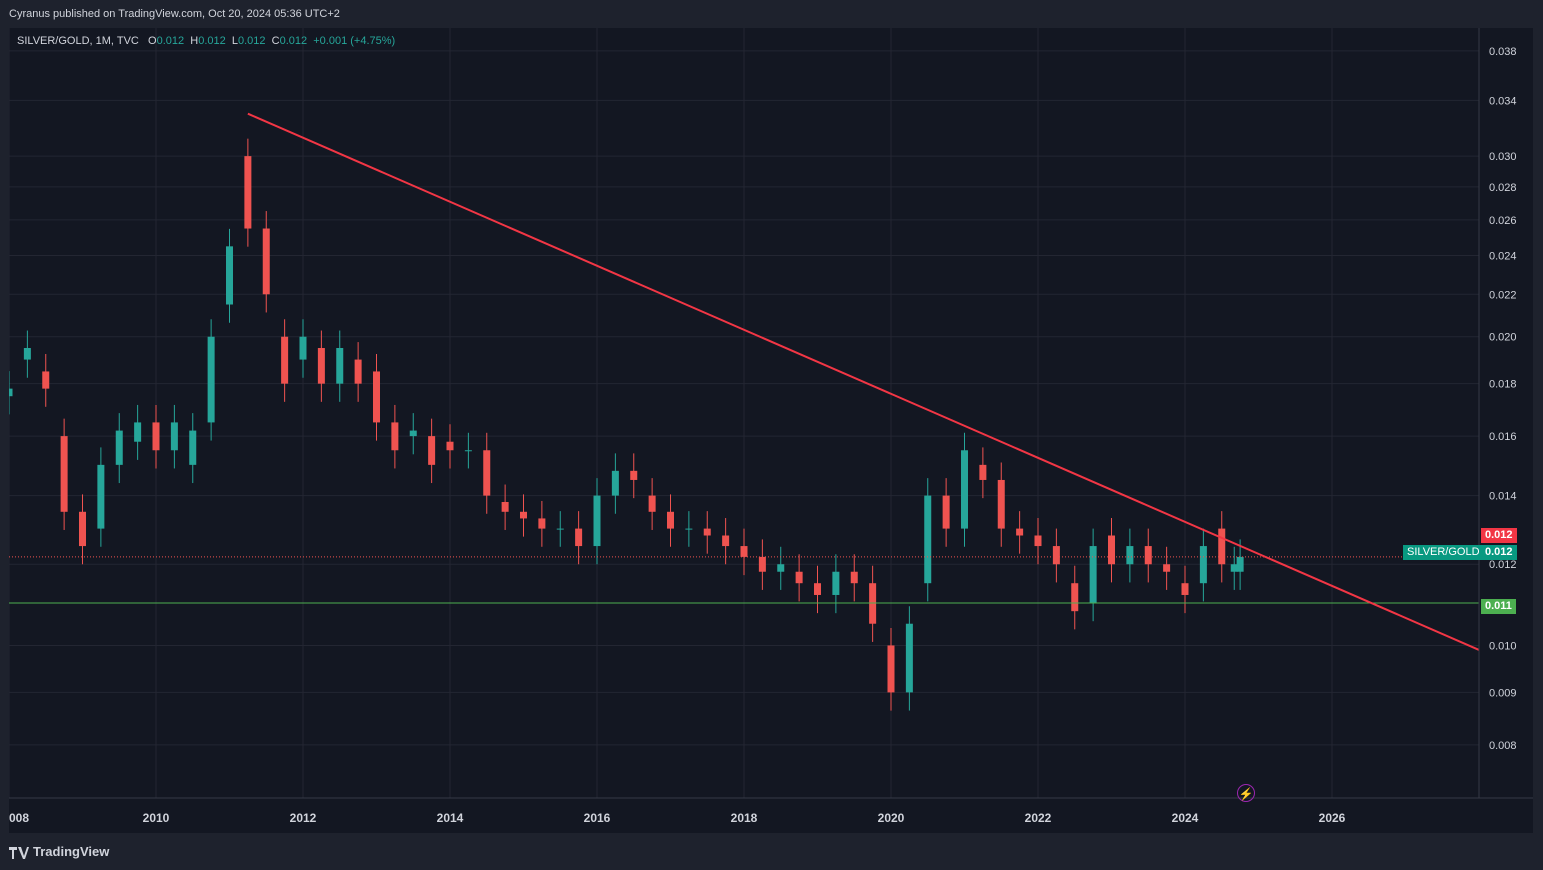  Describe the element at coordinates (19, 818) in the screenshot. I see `time-tick-label: 008` at that location.